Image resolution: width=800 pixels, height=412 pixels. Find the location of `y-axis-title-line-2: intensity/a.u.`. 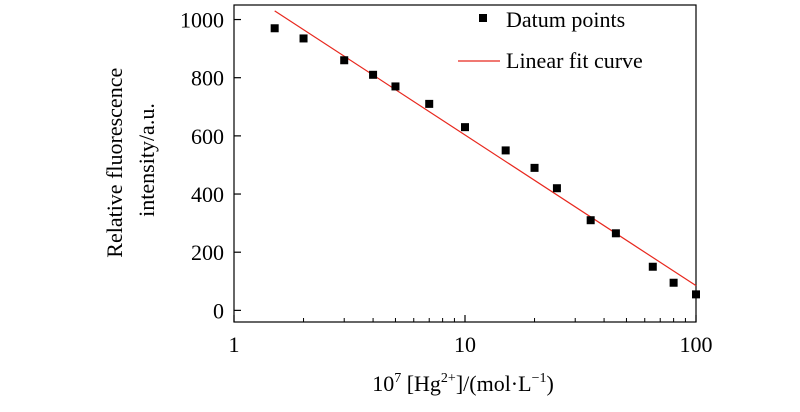

y-axis-title-line-2: intensity/a.u. is located at coordinates (146, 160).